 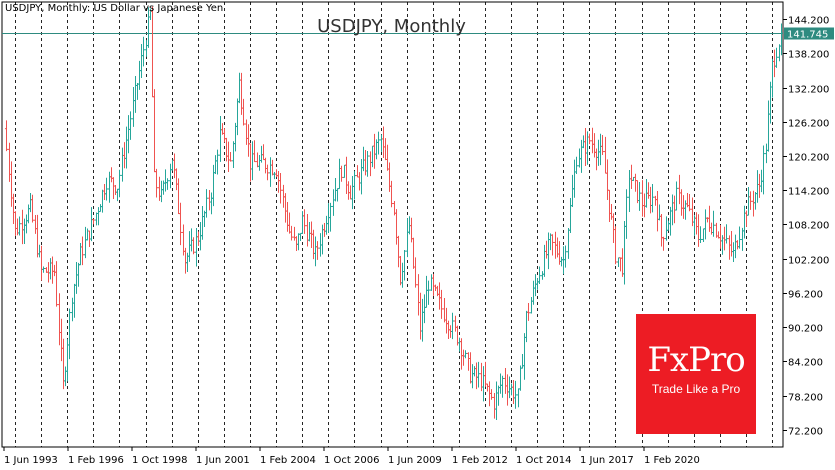 I want to click on current-price-tag, so click(x=809, y=33).